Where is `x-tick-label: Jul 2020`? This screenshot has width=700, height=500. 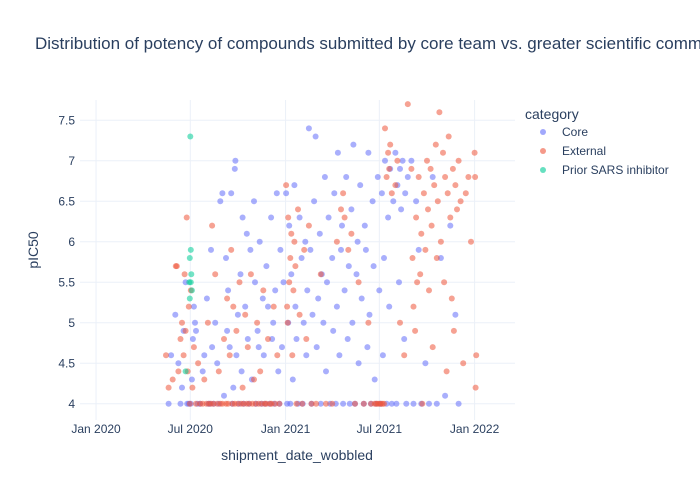
x-tick-label: Jul 2020 is located at coordinates (191, 429).